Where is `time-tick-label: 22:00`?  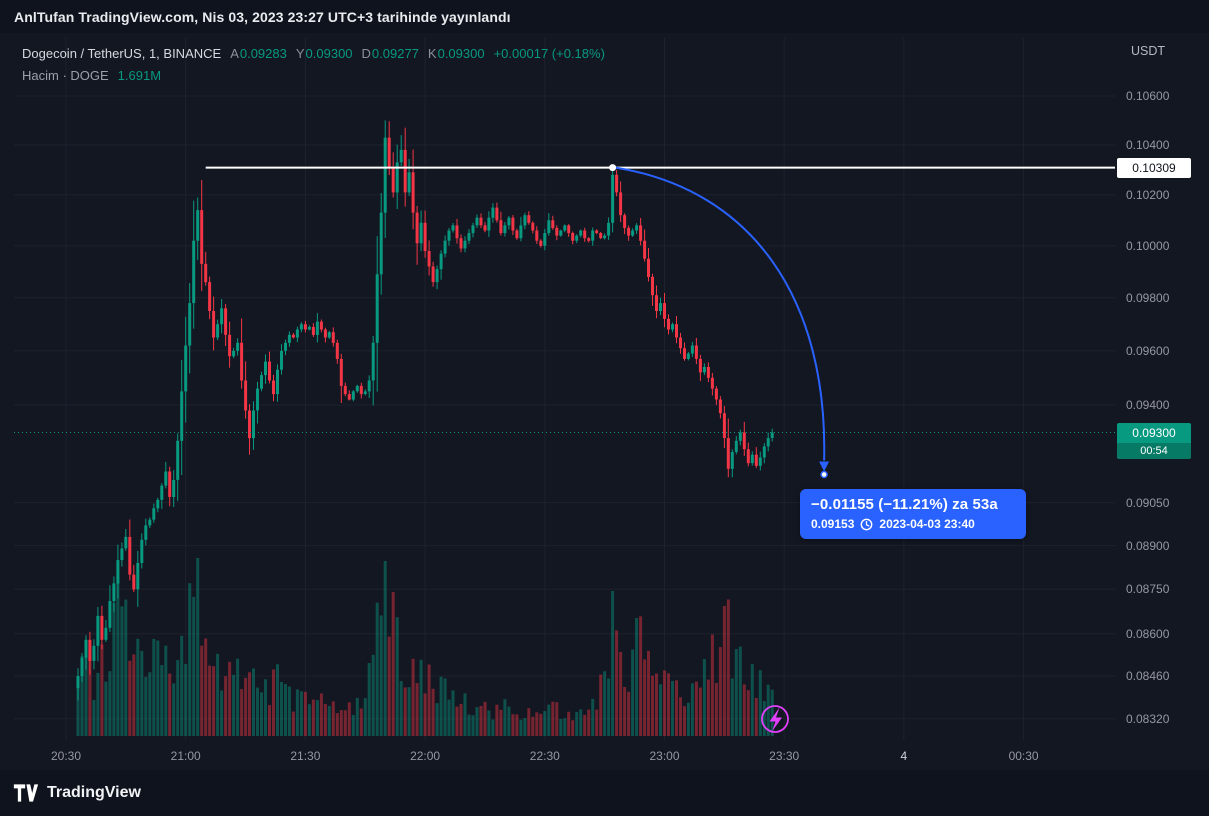
time-tick-label: 22:00 is located at coordinates (425, 756).